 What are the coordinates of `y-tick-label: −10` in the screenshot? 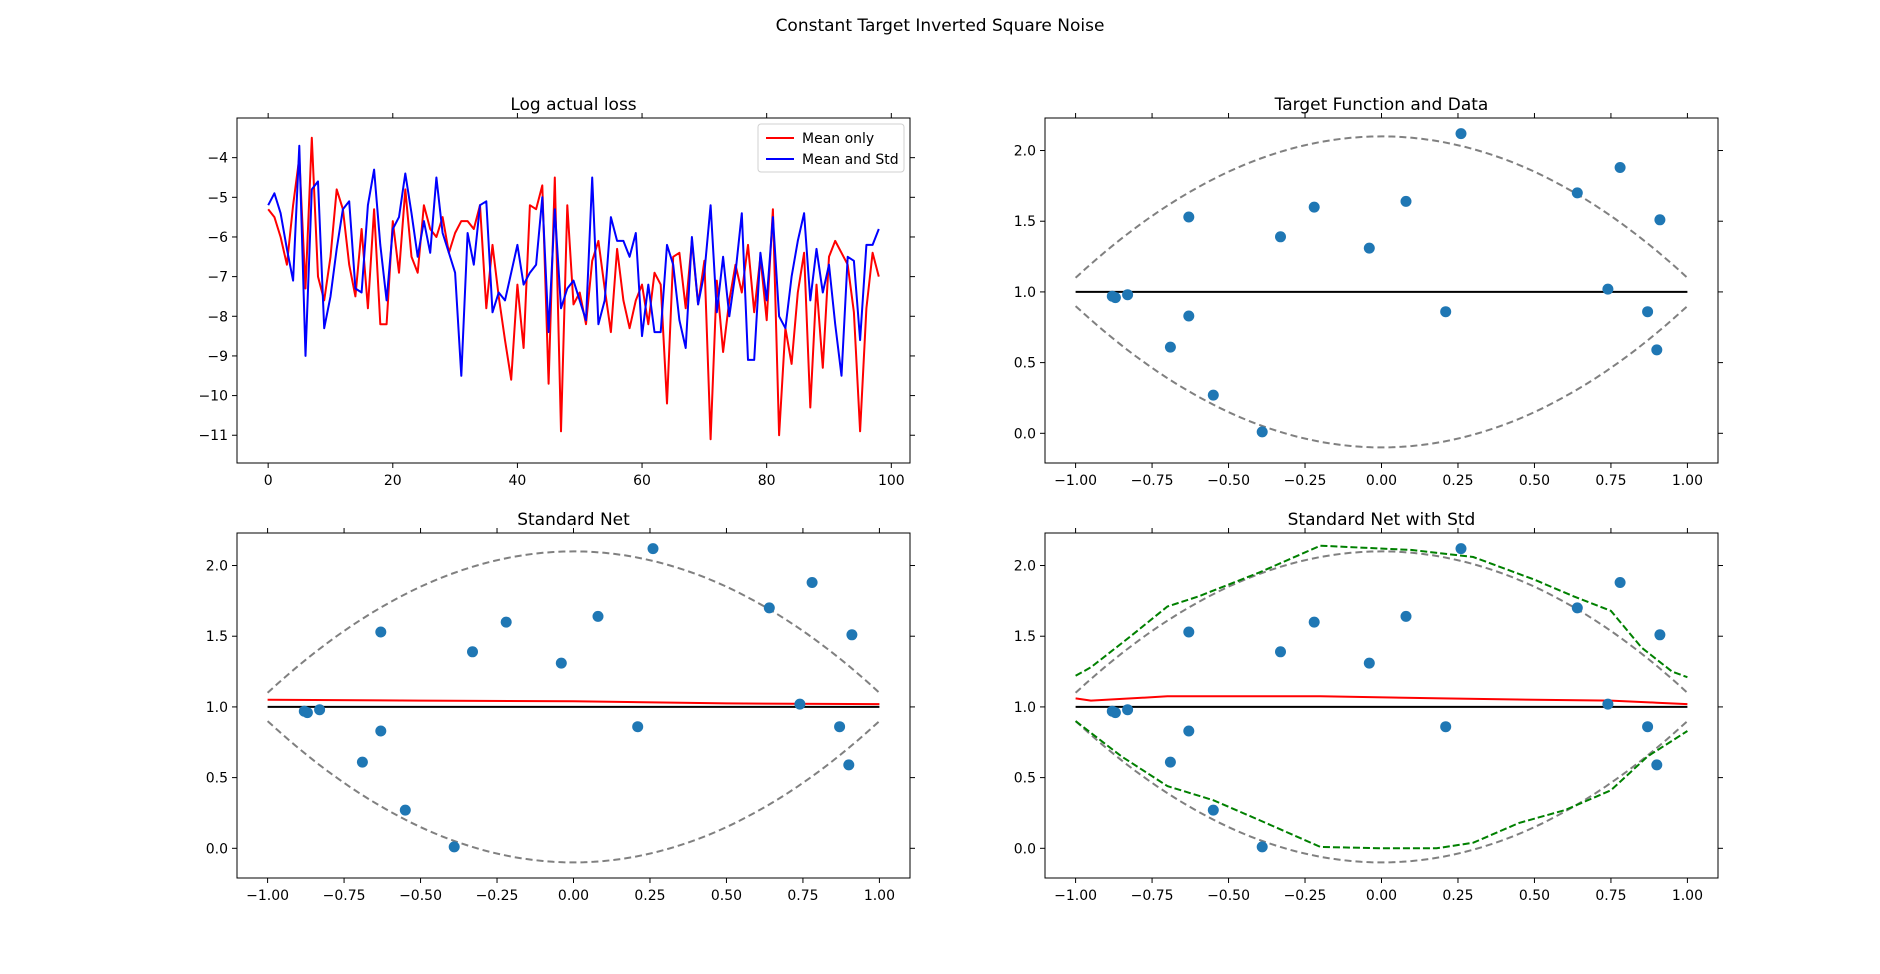 It's located at (213, 397).